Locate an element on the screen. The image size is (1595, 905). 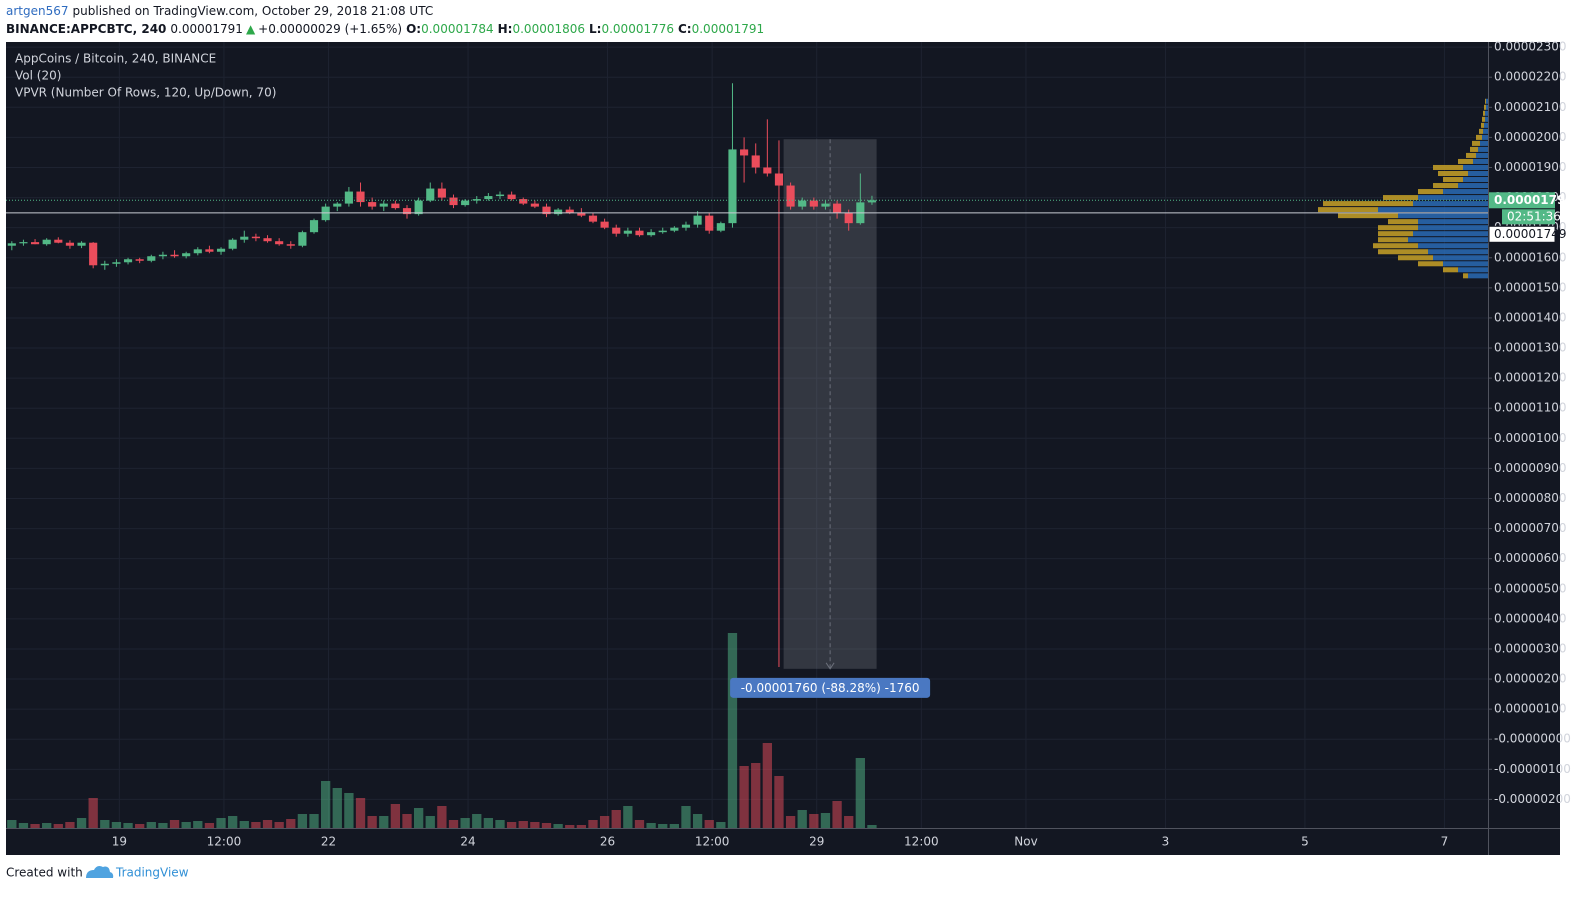
y-tick-label: 0.00002200 is located at coordinates (1530, 77).